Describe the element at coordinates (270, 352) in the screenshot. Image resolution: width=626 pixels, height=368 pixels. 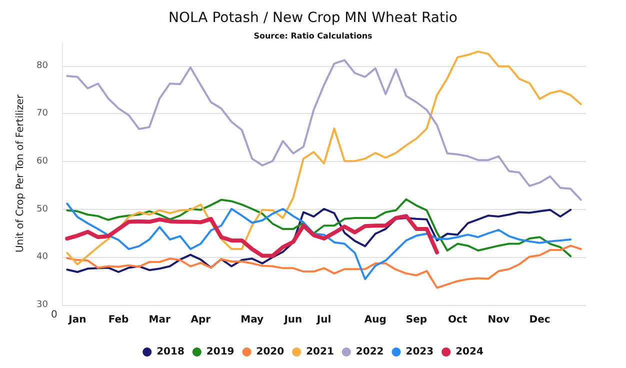
I see `legend-label: 2020` at that location.